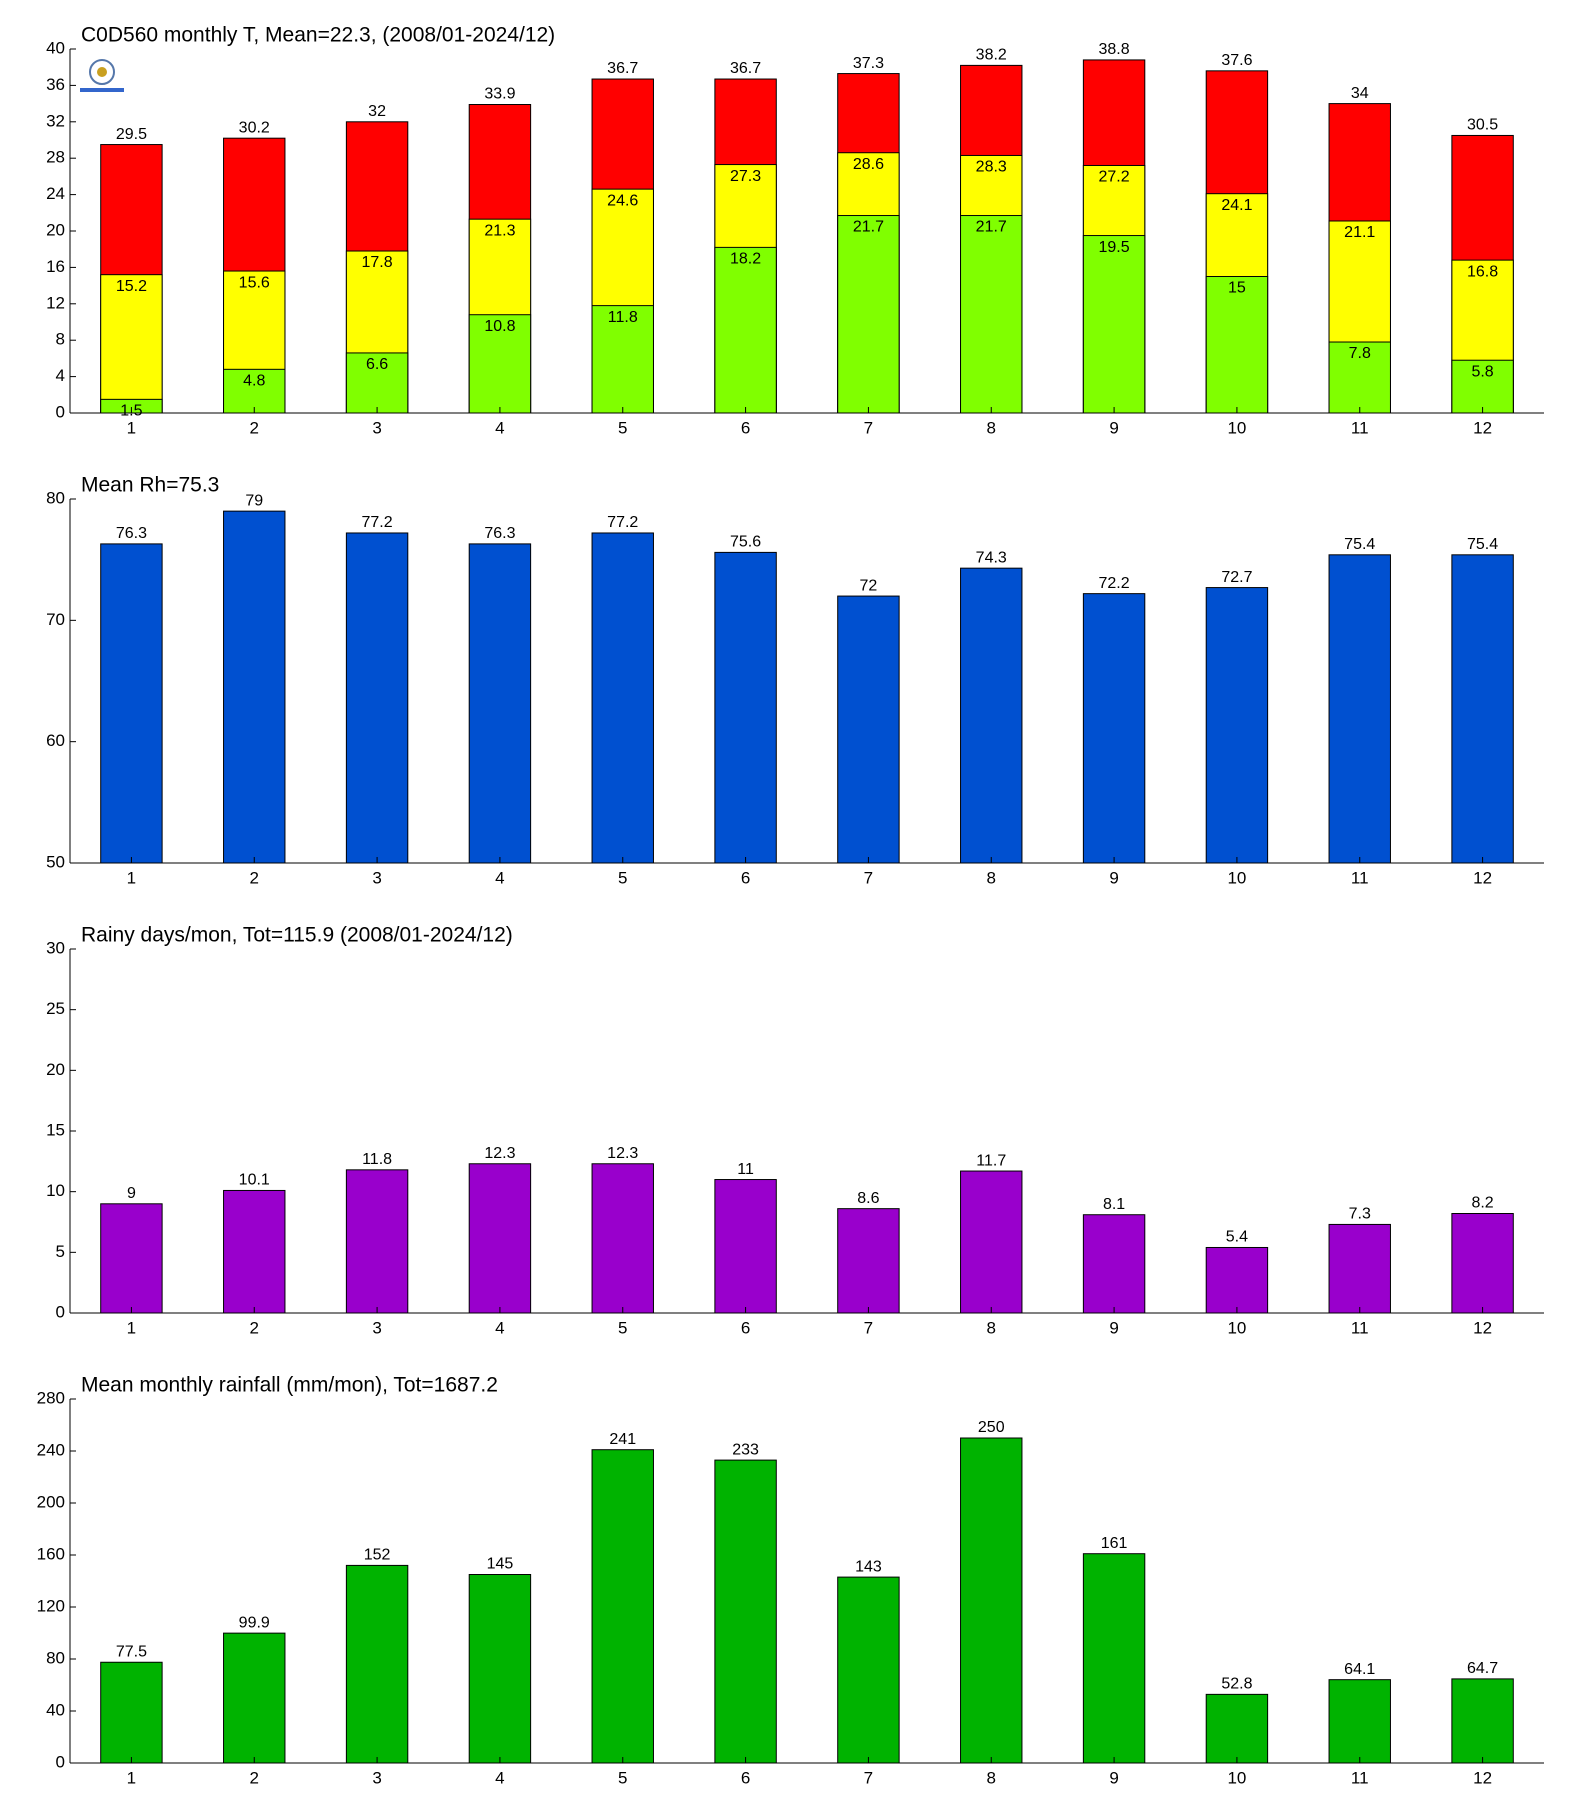 The image size is (1580, 1800). Describe the element at coordinates (1360, 353) in the screenshot. I see `value-label: 7.8` at that location.